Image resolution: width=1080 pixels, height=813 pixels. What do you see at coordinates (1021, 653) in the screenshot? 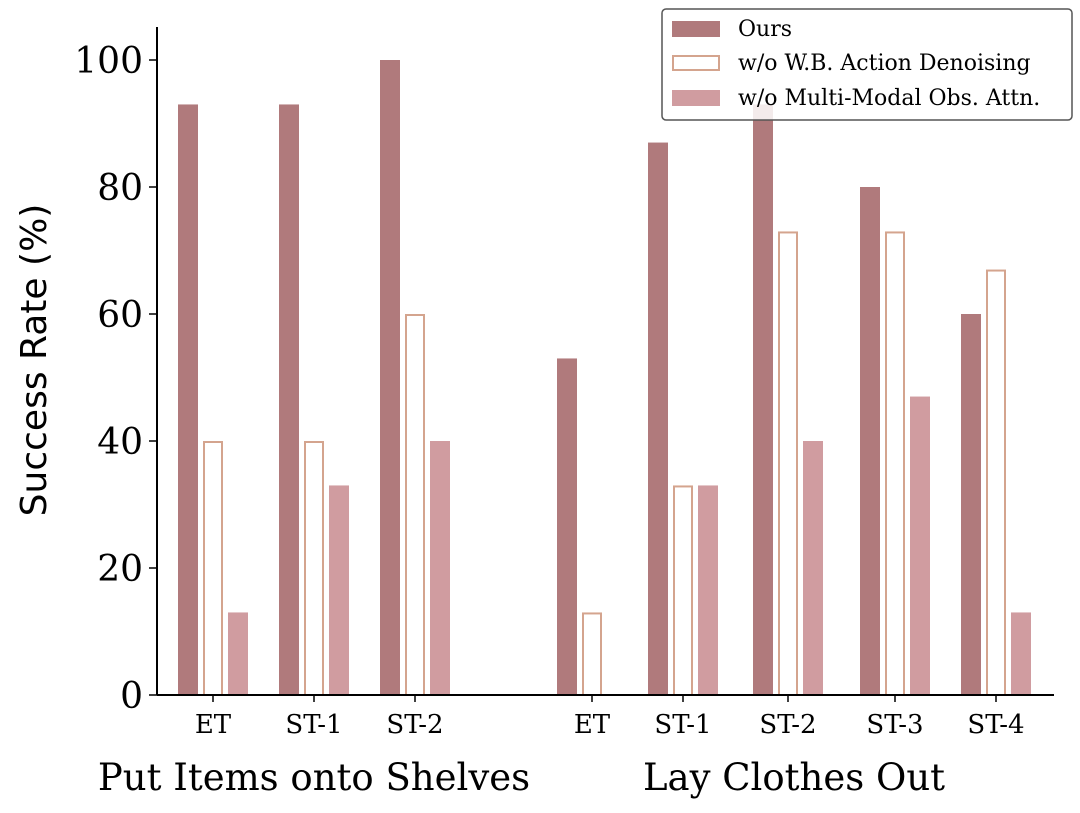
I see `bar-w-o-multi-modal-obs-attn--1-4` at bounding box center [1021, 653].